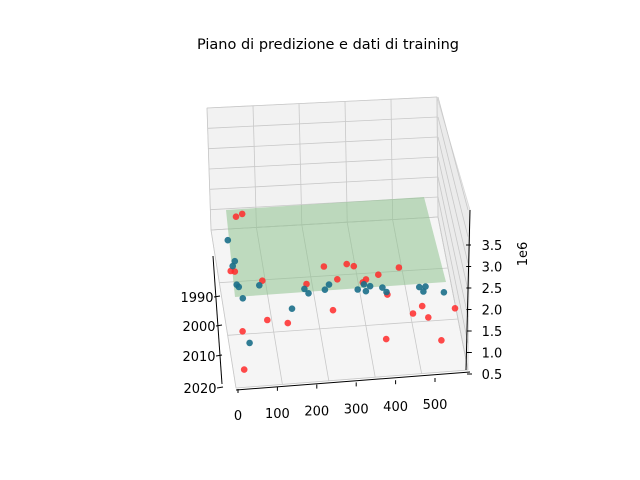 The width and height of the screenshot is (640, 480). What do you see at coordinates (492, 354) in the screenshot?
I see `z-tick-label: 1.0` at bounding box center [492, 354].